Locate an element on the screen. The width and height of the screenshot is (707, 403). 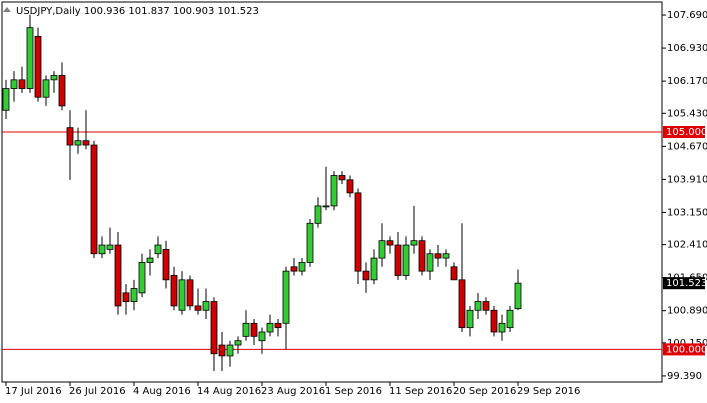
y-tick-label: 99.390 is located at coordinates (684, 376).